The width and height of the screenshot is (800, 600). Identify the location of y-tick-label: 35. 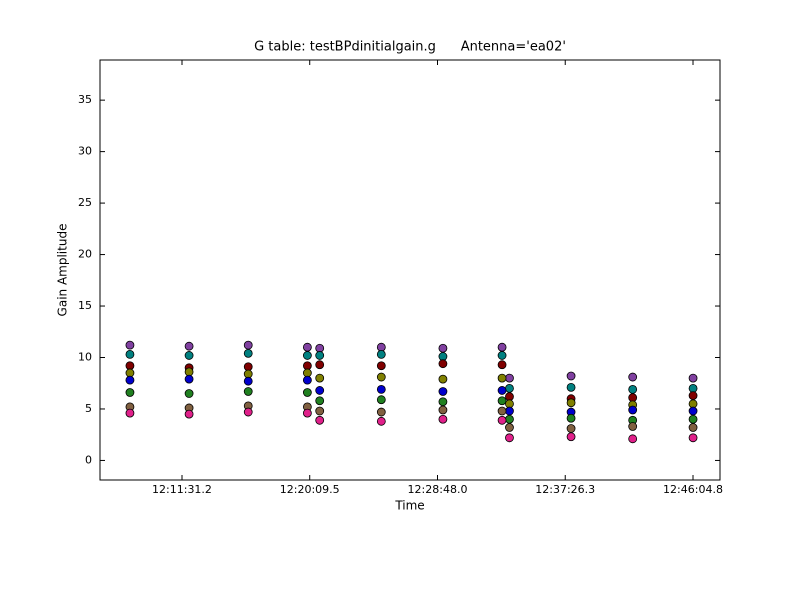
(85, 99).